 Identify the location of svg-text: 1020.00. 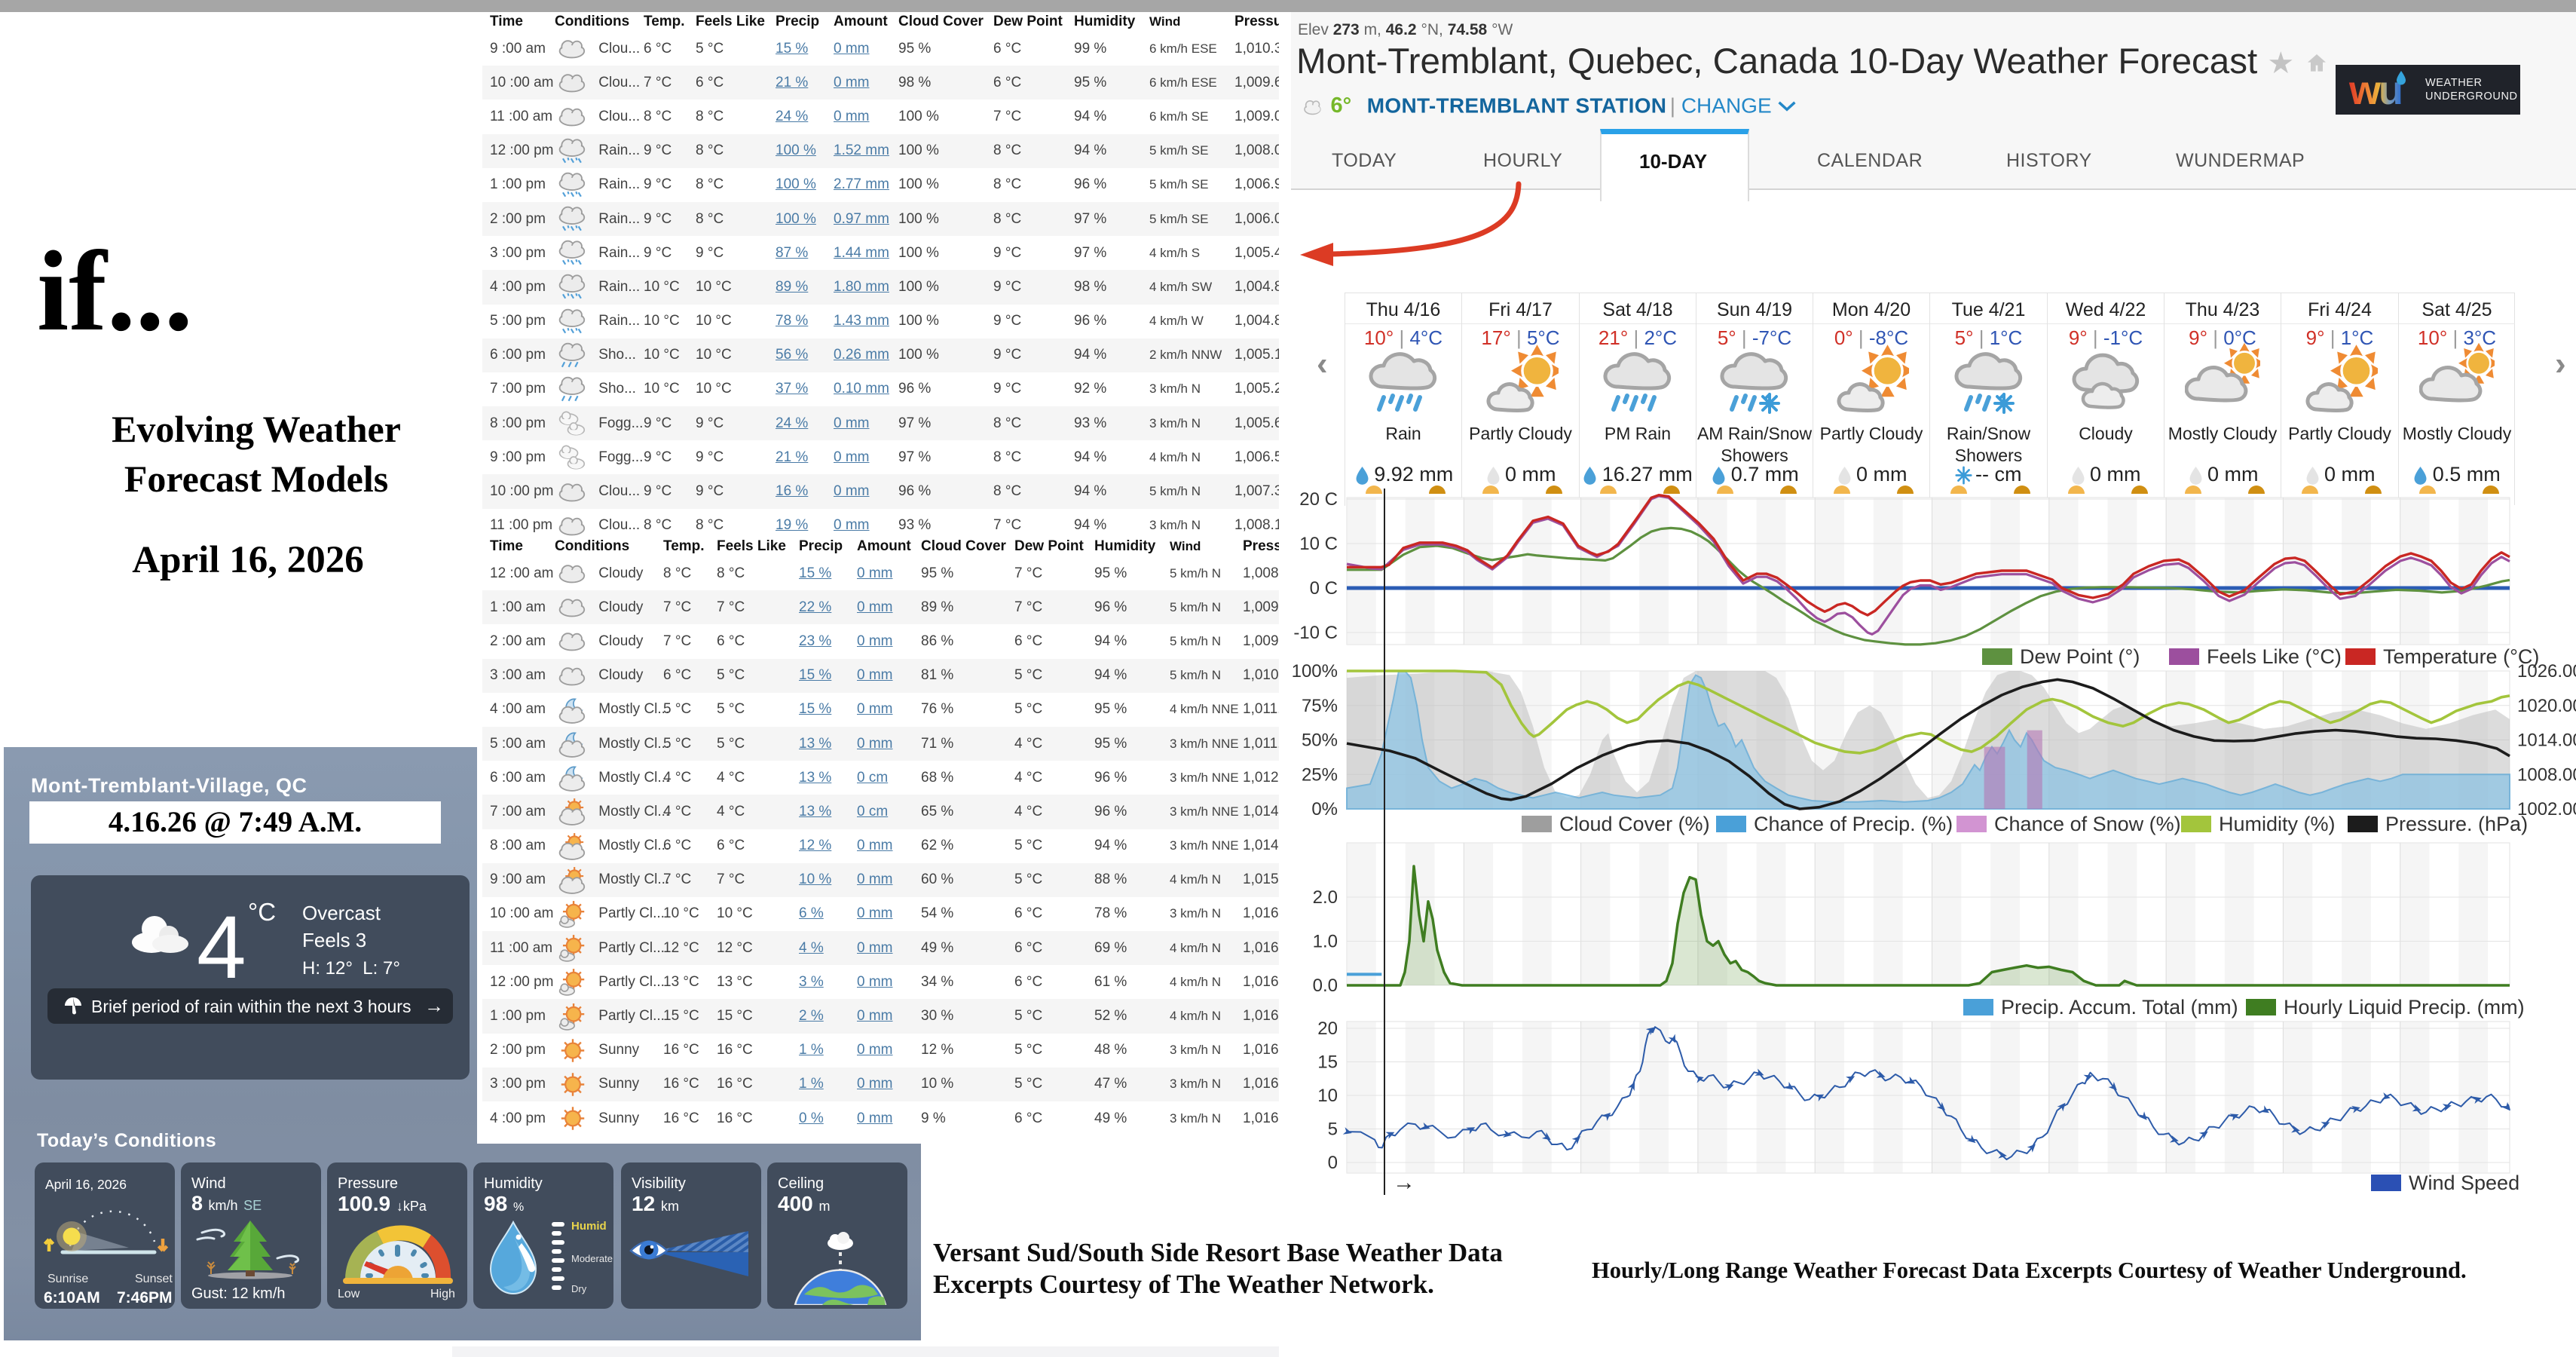
(2546, 706).